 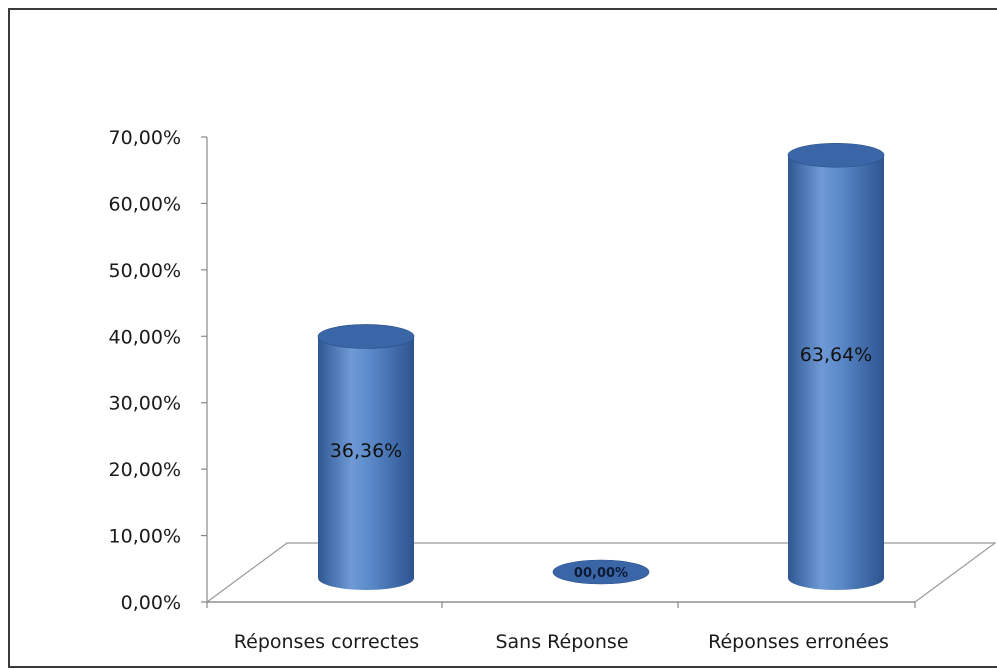 I want to click on data-label: 36,36%, so click(x=366, y=451).